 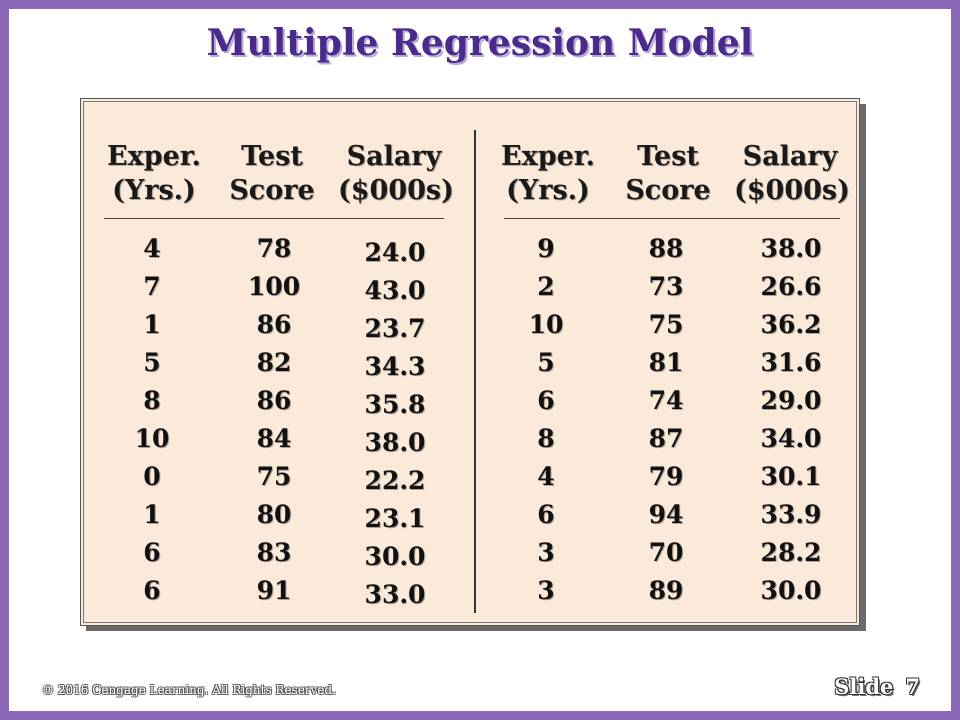 I want to click on slide-label: Slide, so click(x=864, y=686).